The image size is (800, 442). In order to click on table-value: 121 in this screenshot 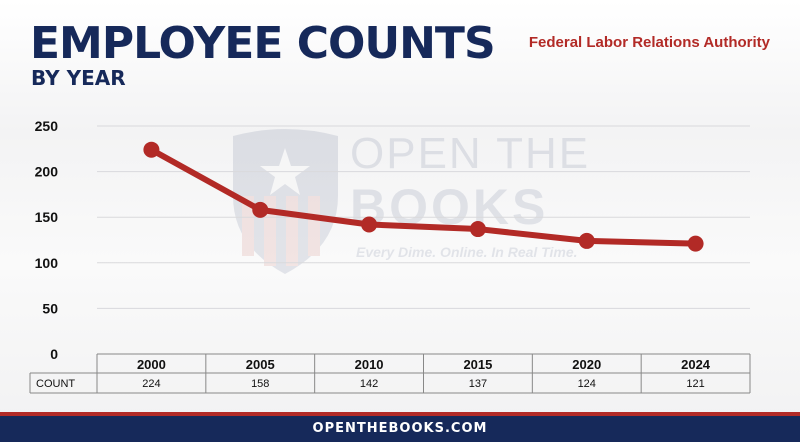, I will do `click(695, 384)`.